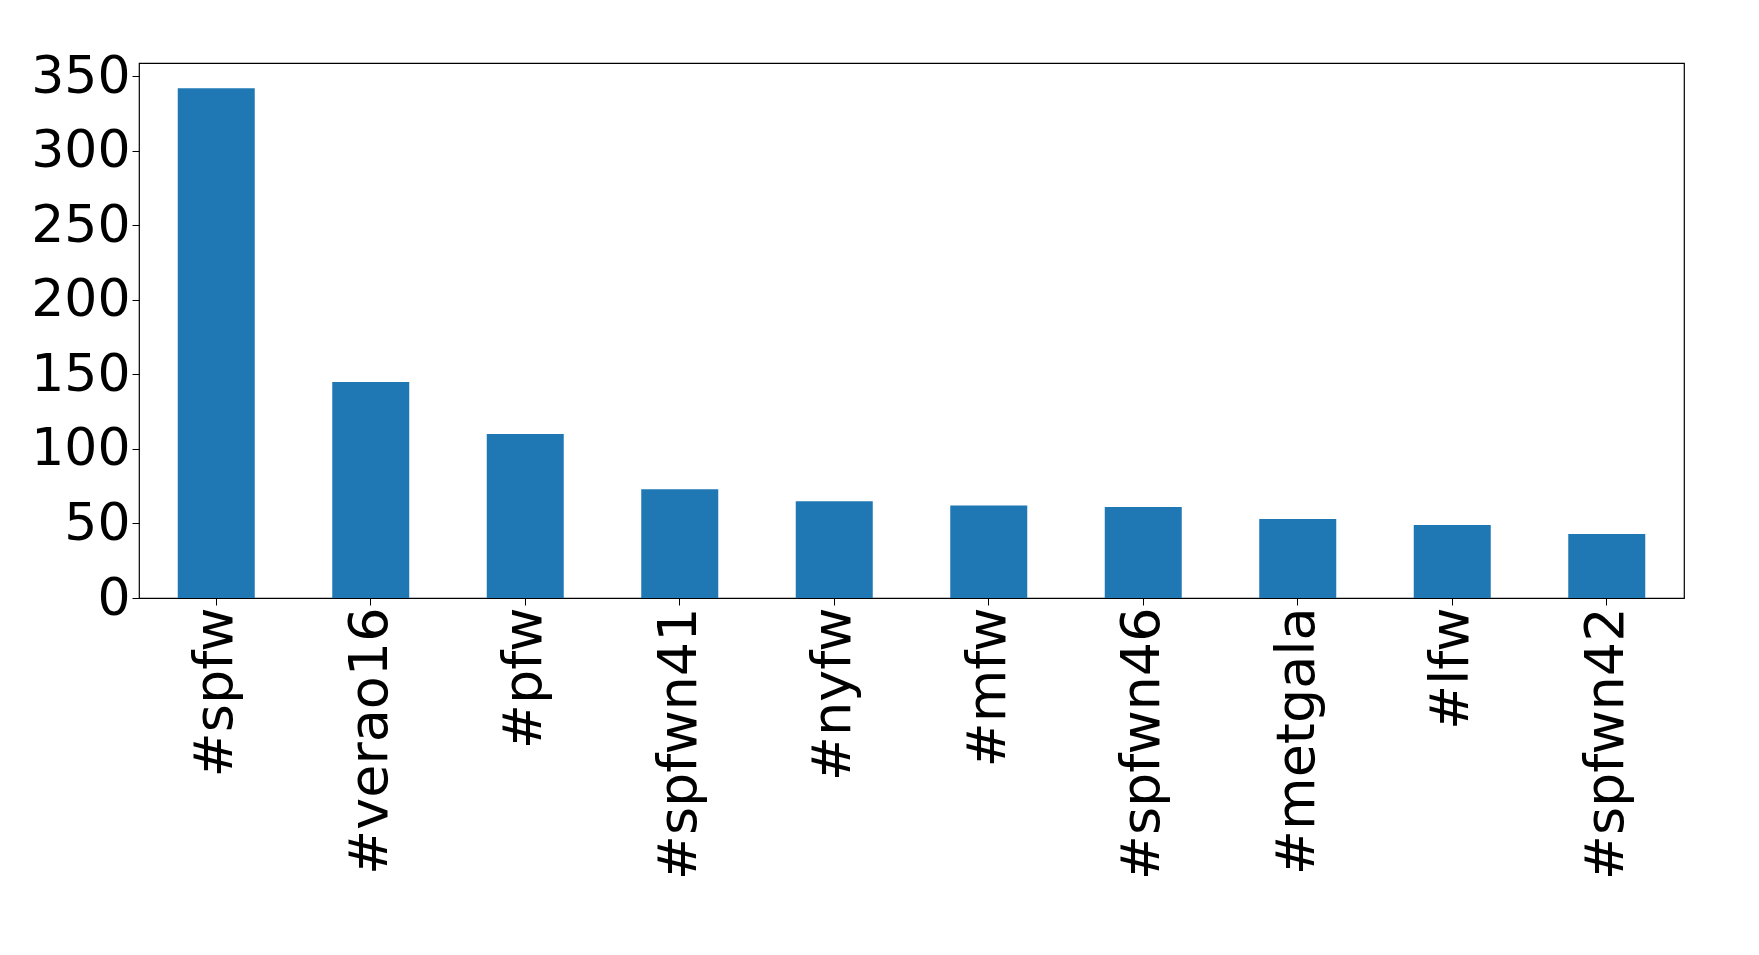  Describe the element at coordinates (81, 149) in the screenshot. I see `y-tick-label: 300` at that location.